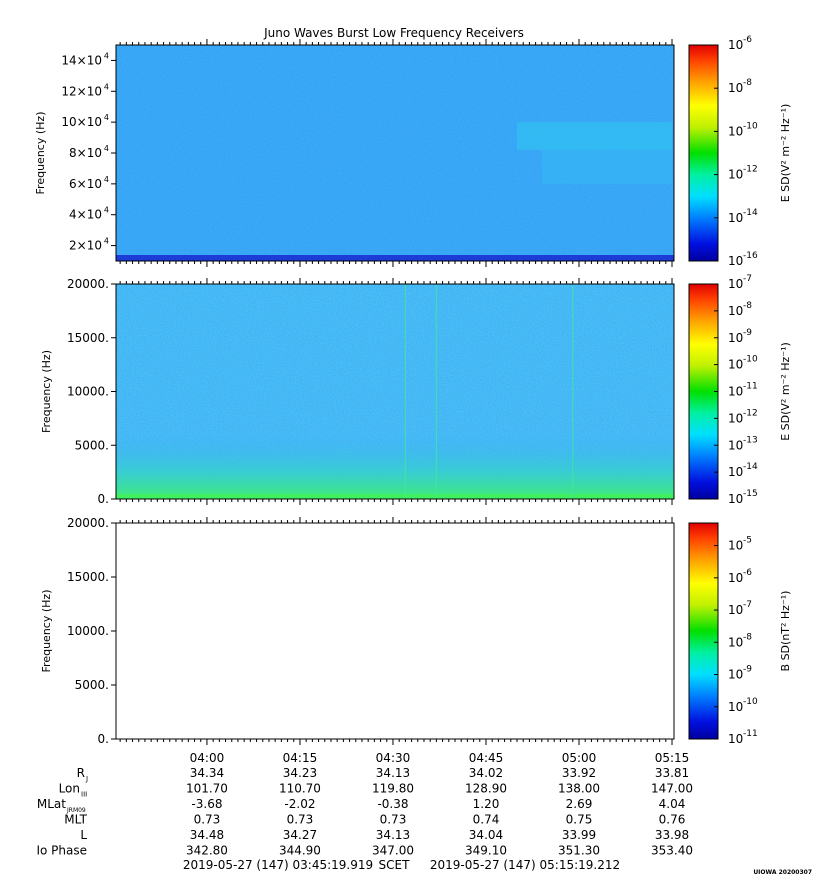 This screenshot has height=880, width=815. Describe the element at coordinates (81, 122) in the screenshot. I see `y-tick-label: 10×10` at that location.